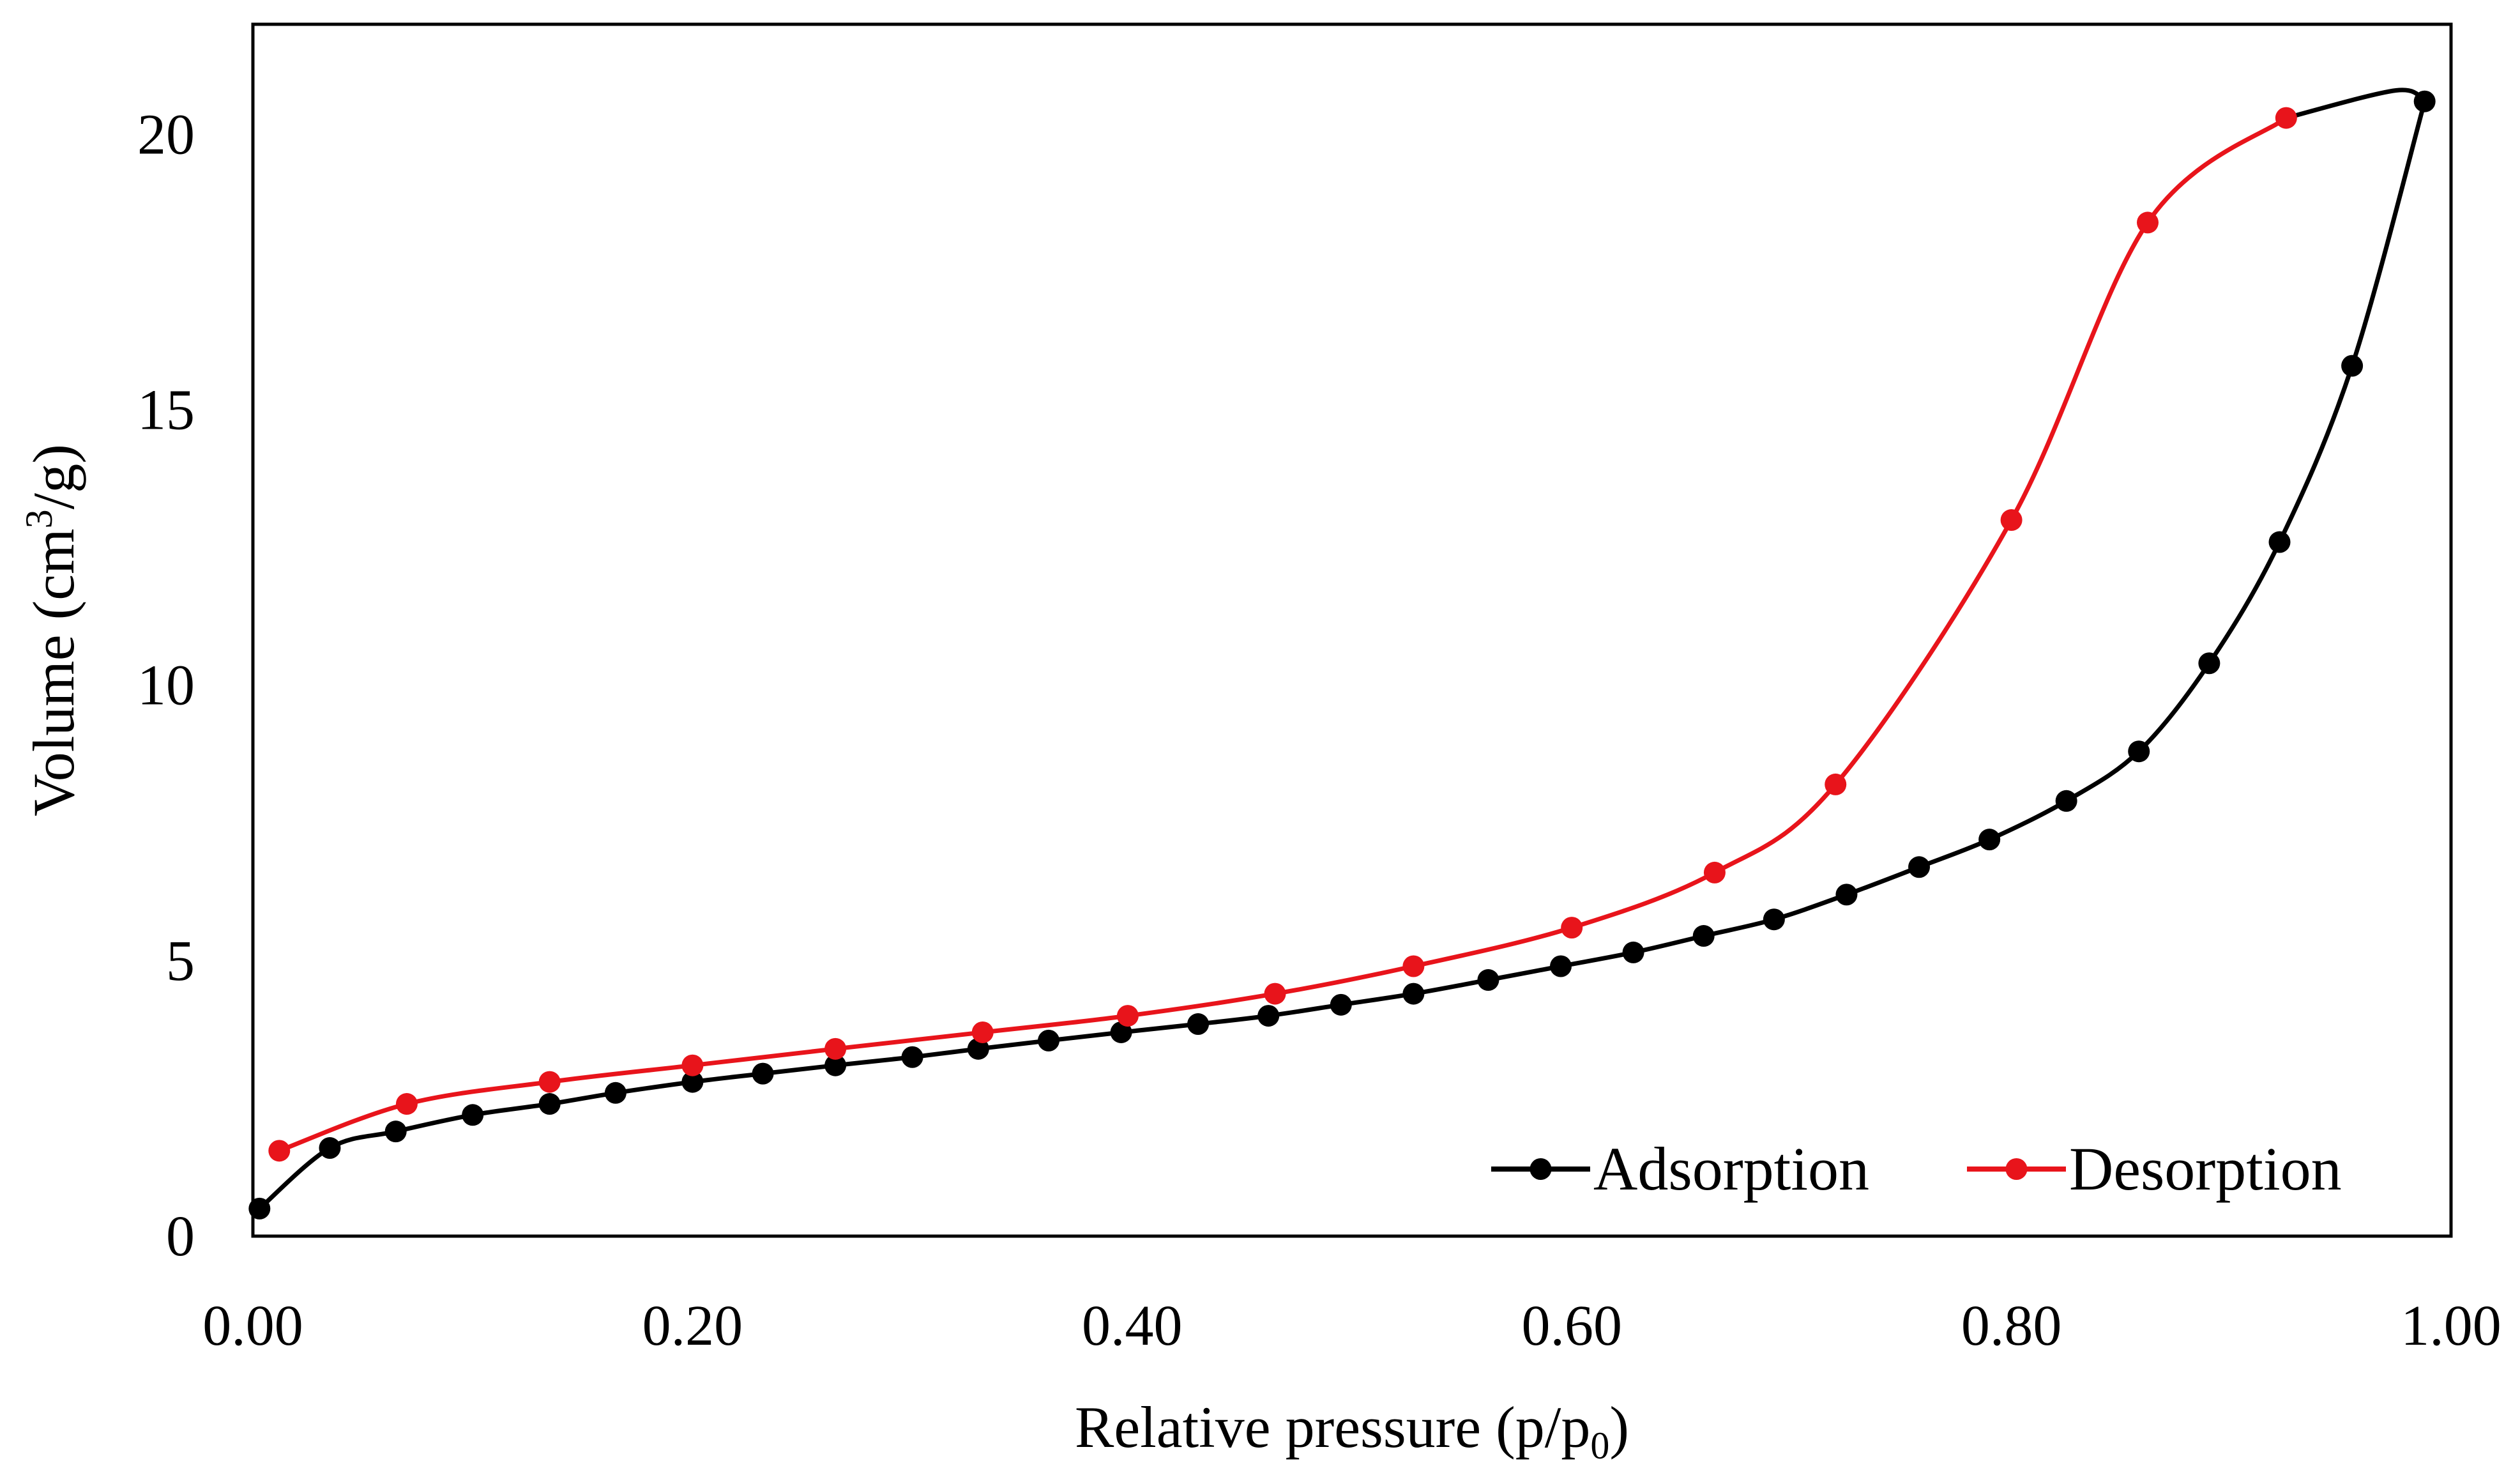  What do you see at coordinates (1132, 1326) in the screenshot?
I see `x-tick-label: 0.40` at bounding box center [1132, 1326].